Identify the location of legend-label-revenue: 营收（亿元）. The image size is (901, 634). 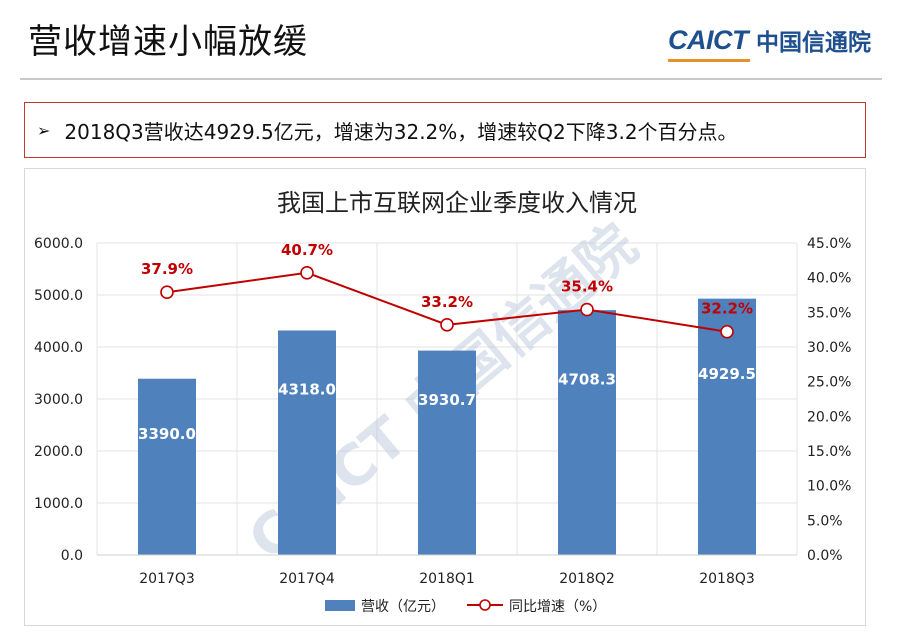
(403, 607).